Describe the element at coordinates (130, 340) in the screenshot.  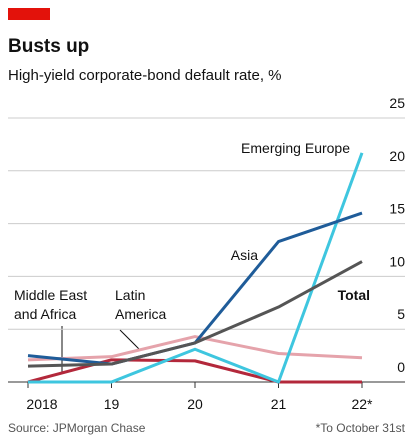
I see `annotation-pointer` at that location.